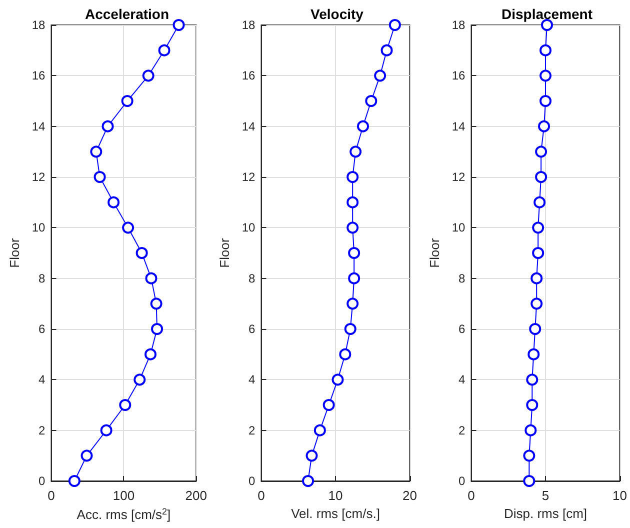 Image resolution: width=630 pixels, height=528 pixels. What do you see at coordinates (410, 495) in the screenshot?
I see `x-tick-label: 20` at bounding box center [410, 495].